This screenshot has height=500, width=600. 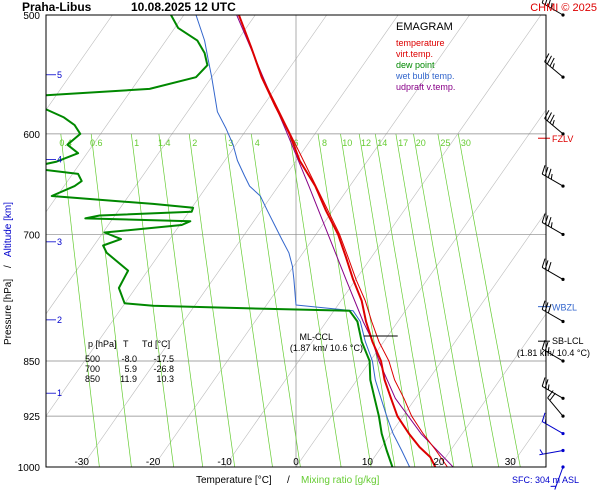 What do you see at coordinates (296, 462) in the screenshot?
I see `x-tick-label: 0` at bounding box center [296, 462].